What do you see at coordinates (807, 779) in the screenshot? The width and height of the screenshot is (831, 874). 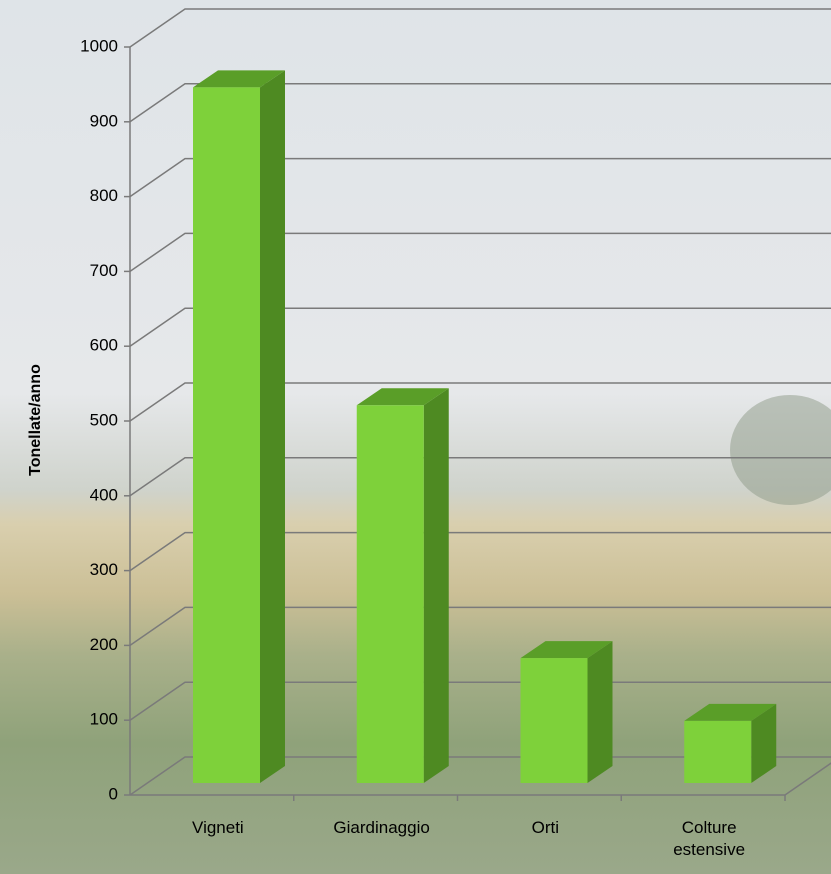 I see `floor-edge` at bounding box center [807, 779].